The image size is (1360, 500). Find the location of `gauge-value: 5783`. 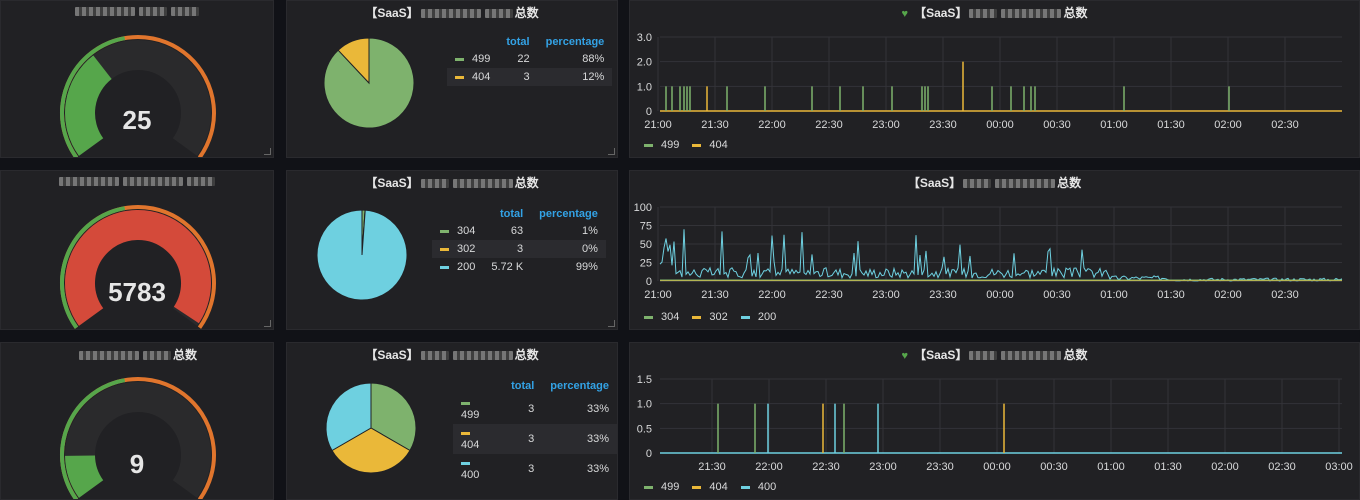

gauge-value: 5783 is located at coordinates (137, 292).